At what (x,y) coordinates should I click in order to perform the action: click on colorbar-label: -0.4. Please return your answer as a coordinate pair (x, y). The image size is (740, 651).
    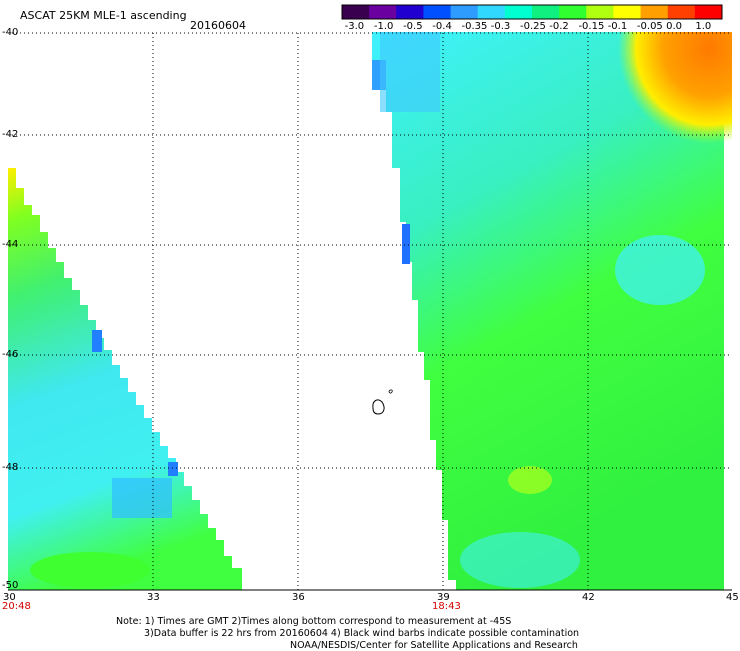
    Looking at the image, I should click on (442, 26).